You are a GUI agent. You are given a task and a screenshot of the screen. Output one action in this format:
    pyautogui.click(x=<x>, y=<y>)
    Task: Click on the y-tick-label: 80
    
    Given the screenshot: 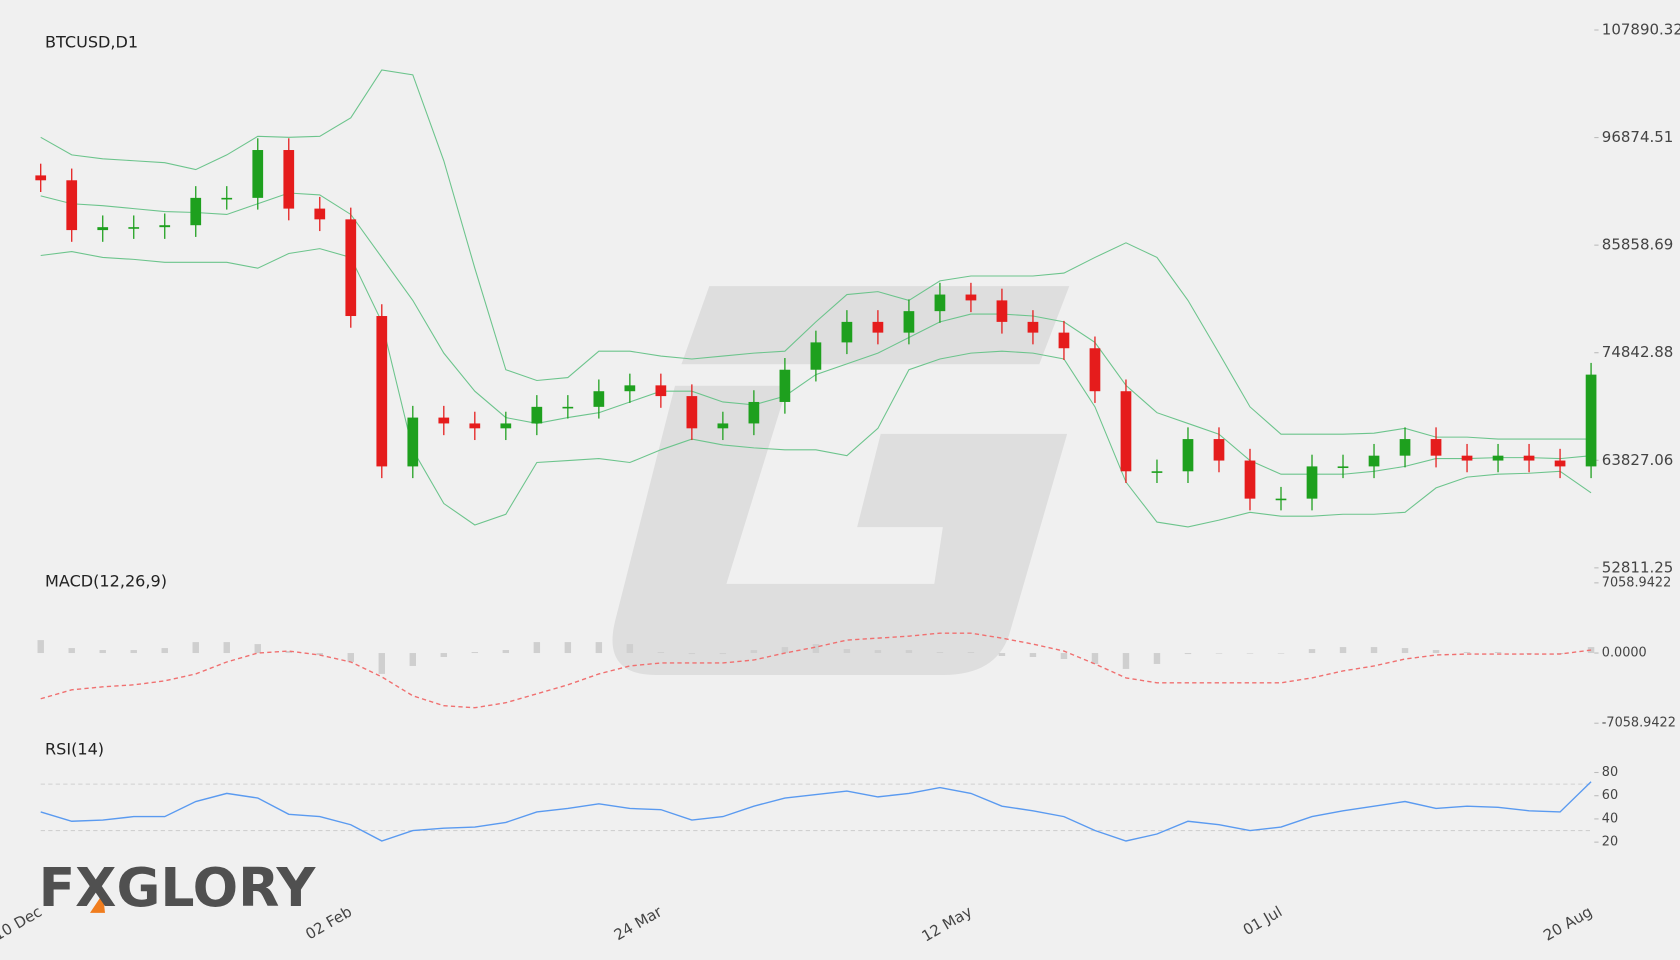 What is the action you would take?
    pyautogui.click(x=1610, y=772)
    